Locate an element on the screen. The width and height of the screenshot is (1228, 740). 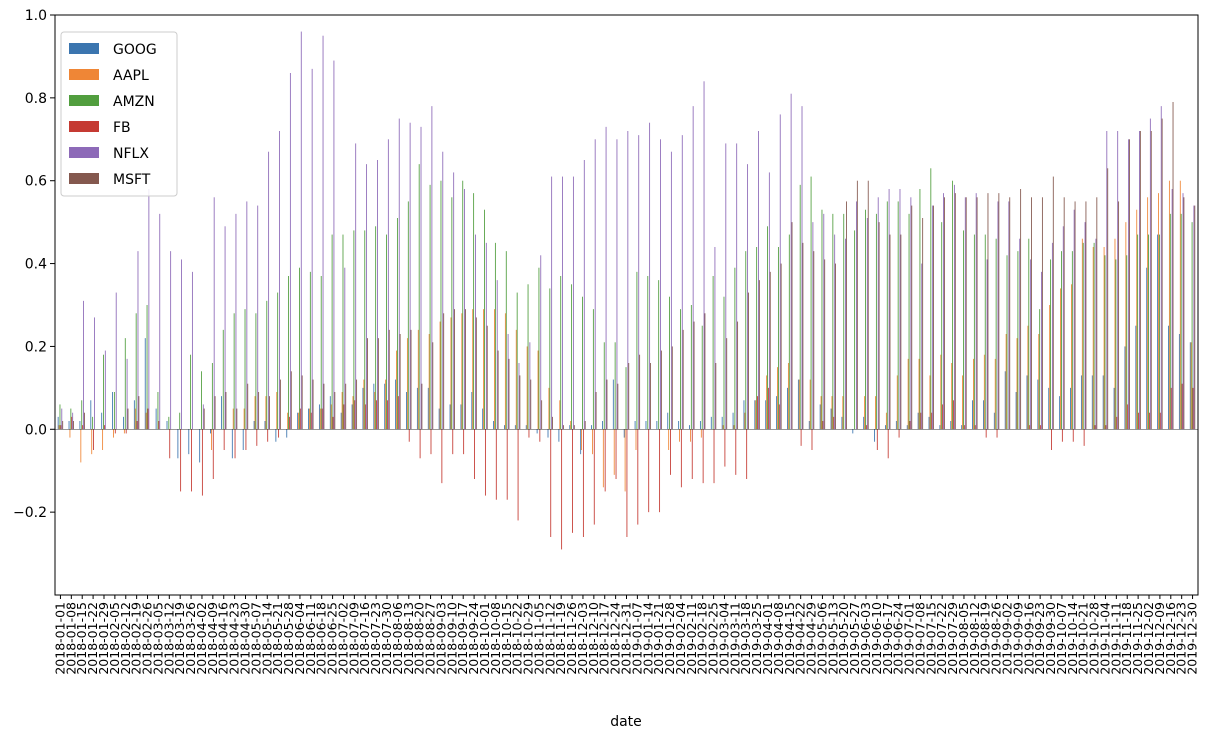
x-tick-label: 2018-05-07 is located at coordinates (255, 638).